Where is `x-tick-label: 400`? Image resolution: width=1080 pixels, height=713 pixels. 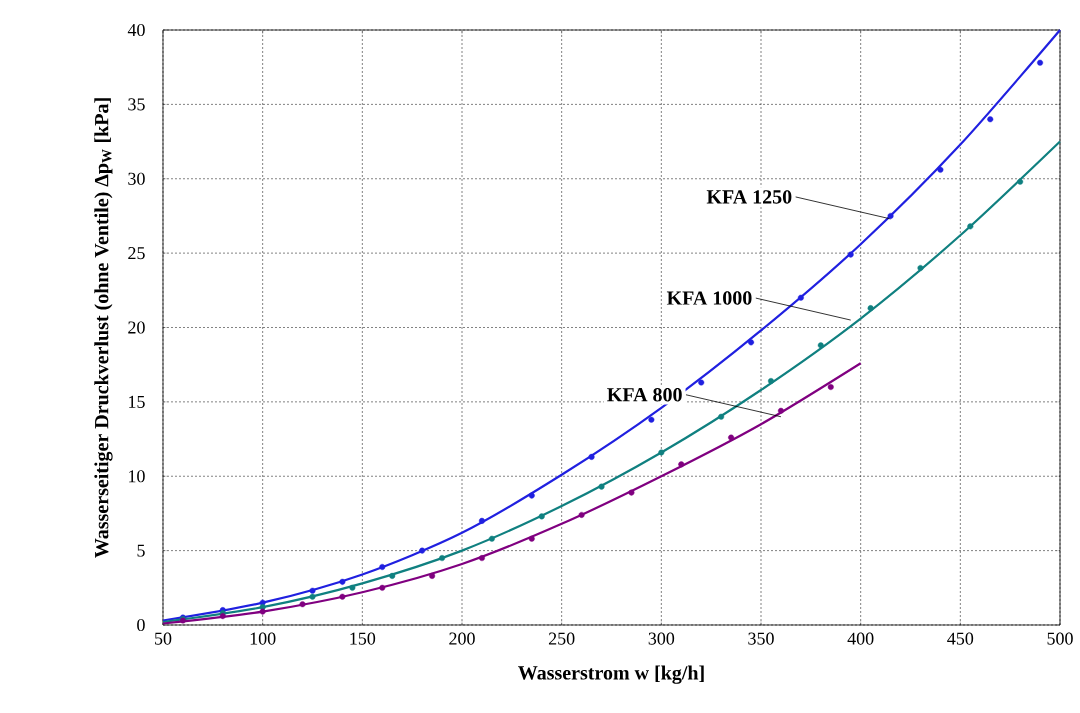 x-tick-label: 400 is located at coordinates (860, 638).